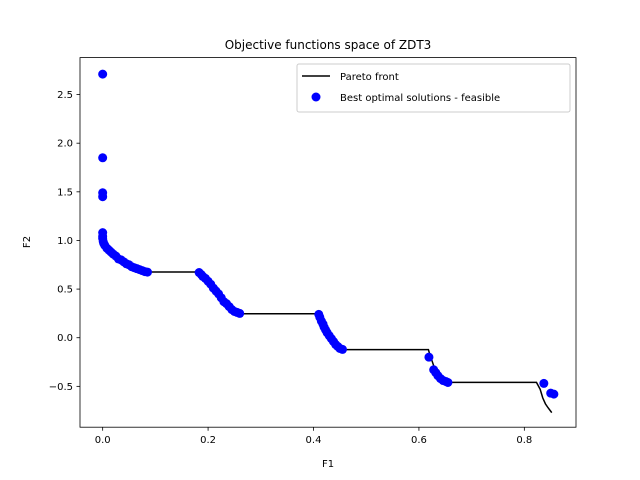 The height and width of the screenshot is (480, 640). I want to click on x-tick-label: 0.8, so click(524, 440).